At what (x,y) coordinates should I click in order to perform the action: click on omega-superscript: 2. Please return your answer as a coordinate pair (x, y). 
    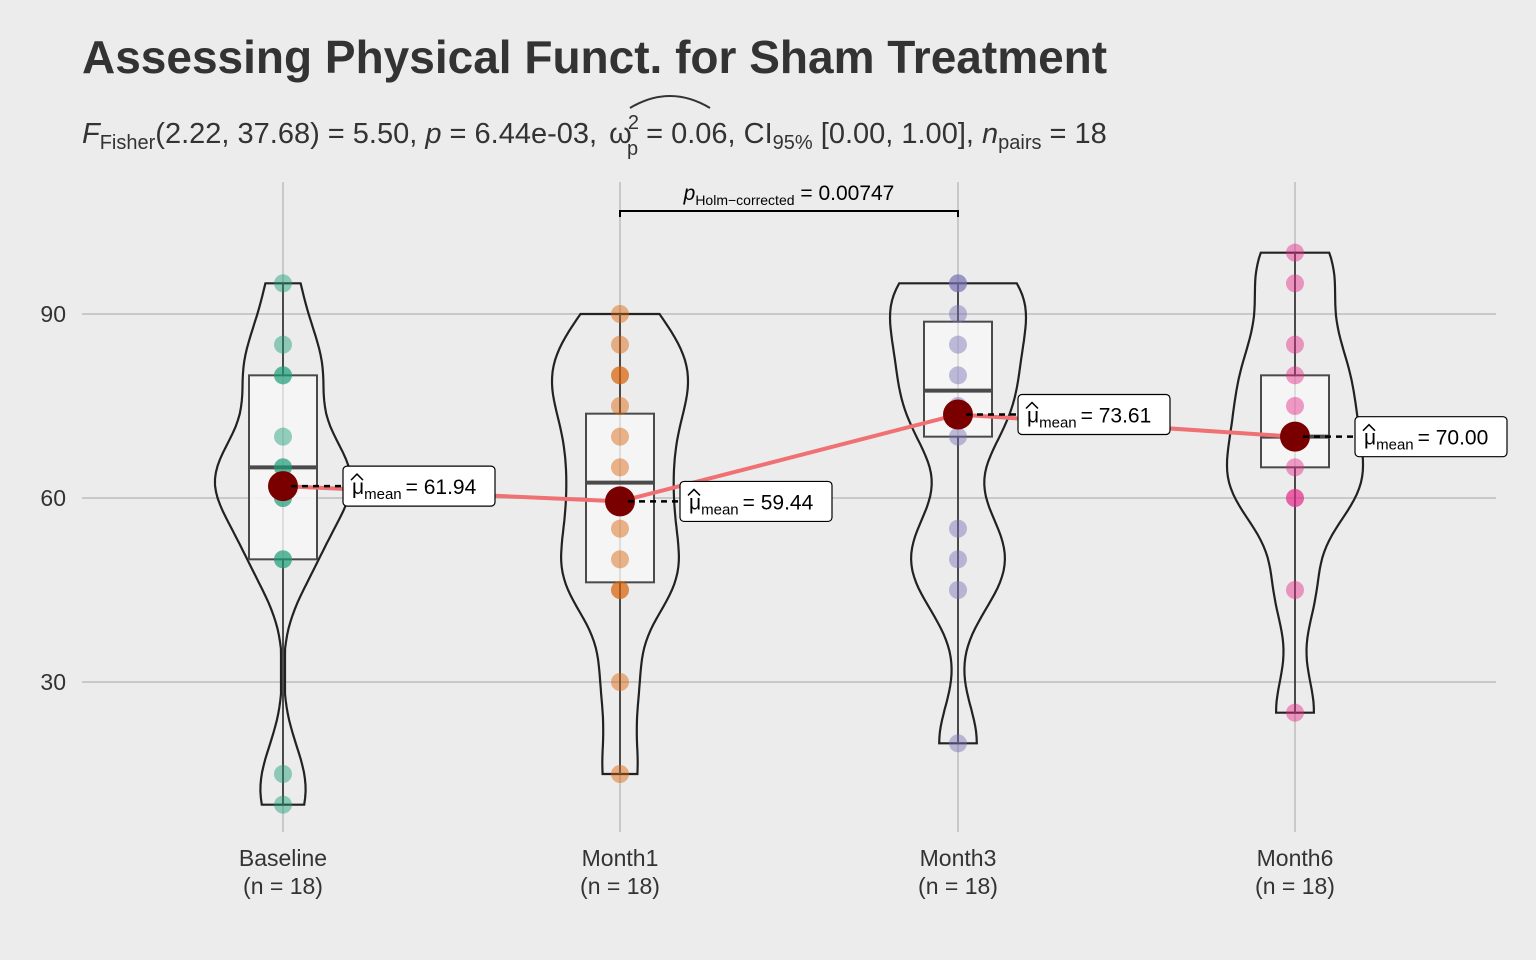
    Looking at the image, I should click on (633, 123).